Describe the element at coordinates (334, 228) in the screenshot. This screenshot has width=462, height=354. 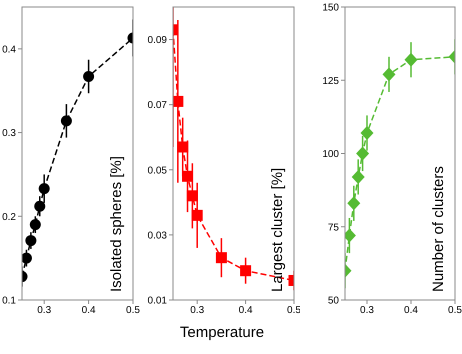
I see `y-tick-label: 75` at that location.